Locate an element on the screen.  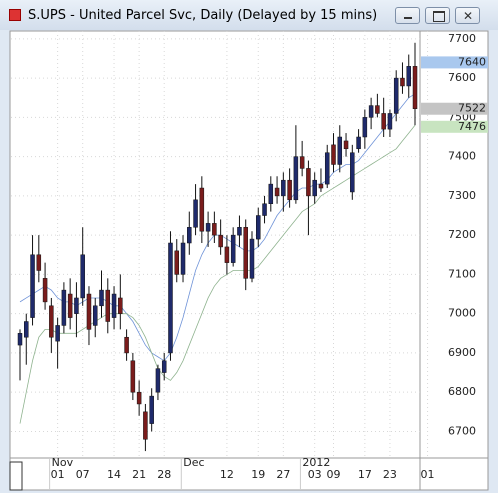
x-tick-label: 17 is located at coordinates (365, 474).